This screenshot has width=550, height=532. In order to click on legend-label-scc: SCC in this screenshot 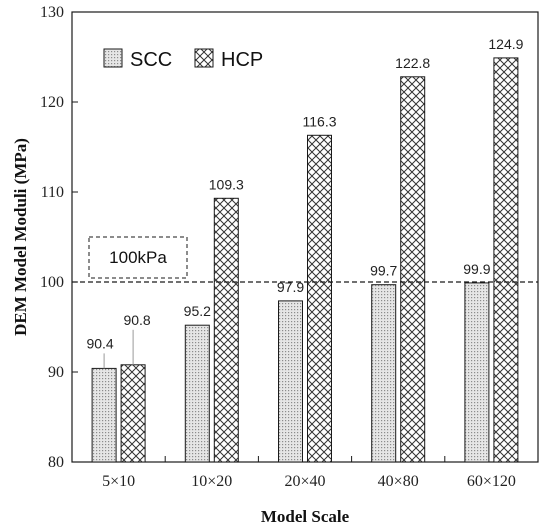, I will do `click(151, 60)`.